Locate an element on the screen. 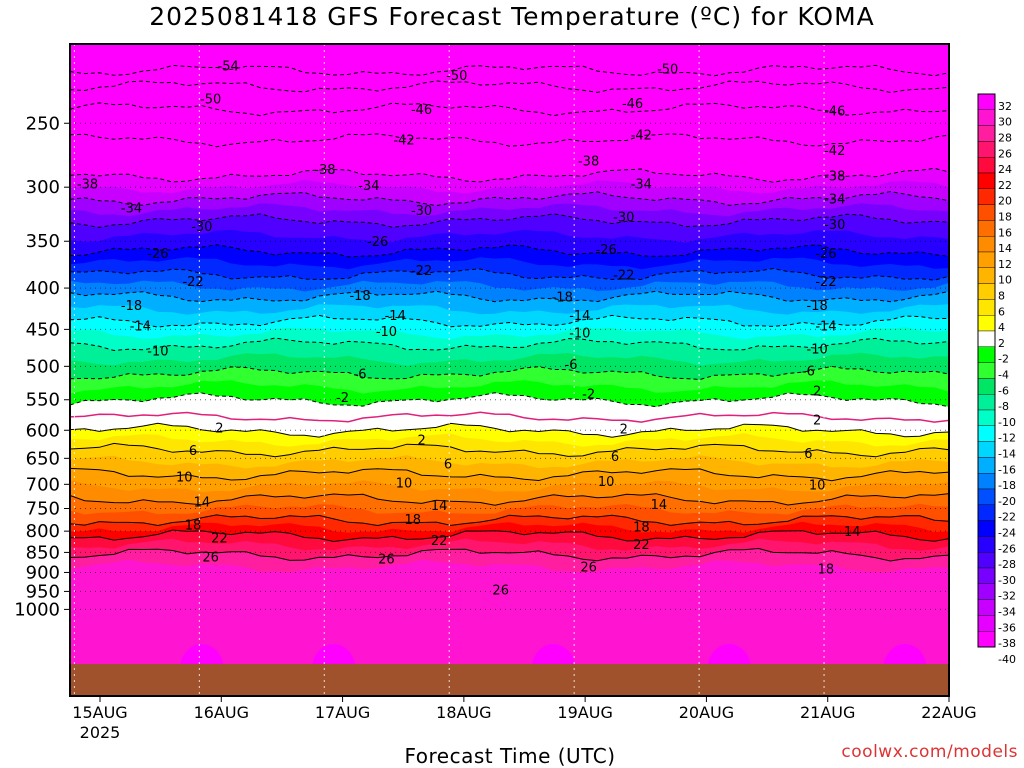 The image size is (1024, 768). colorbar-label: -38 is located at coordinates (1007, 643).